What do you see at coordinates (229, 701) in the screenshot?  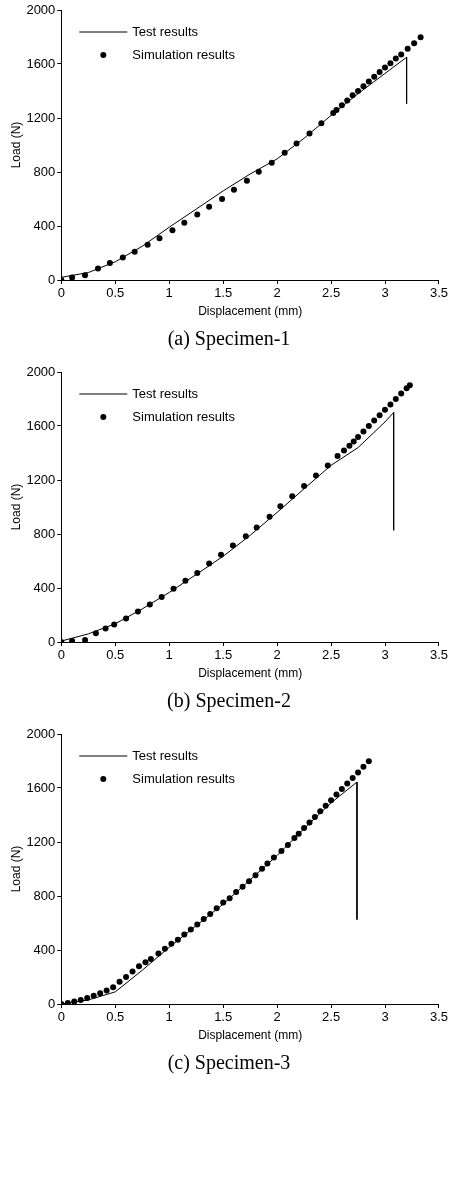 I see `text: (b) Specimen-2` at bounding box center [229, 701].